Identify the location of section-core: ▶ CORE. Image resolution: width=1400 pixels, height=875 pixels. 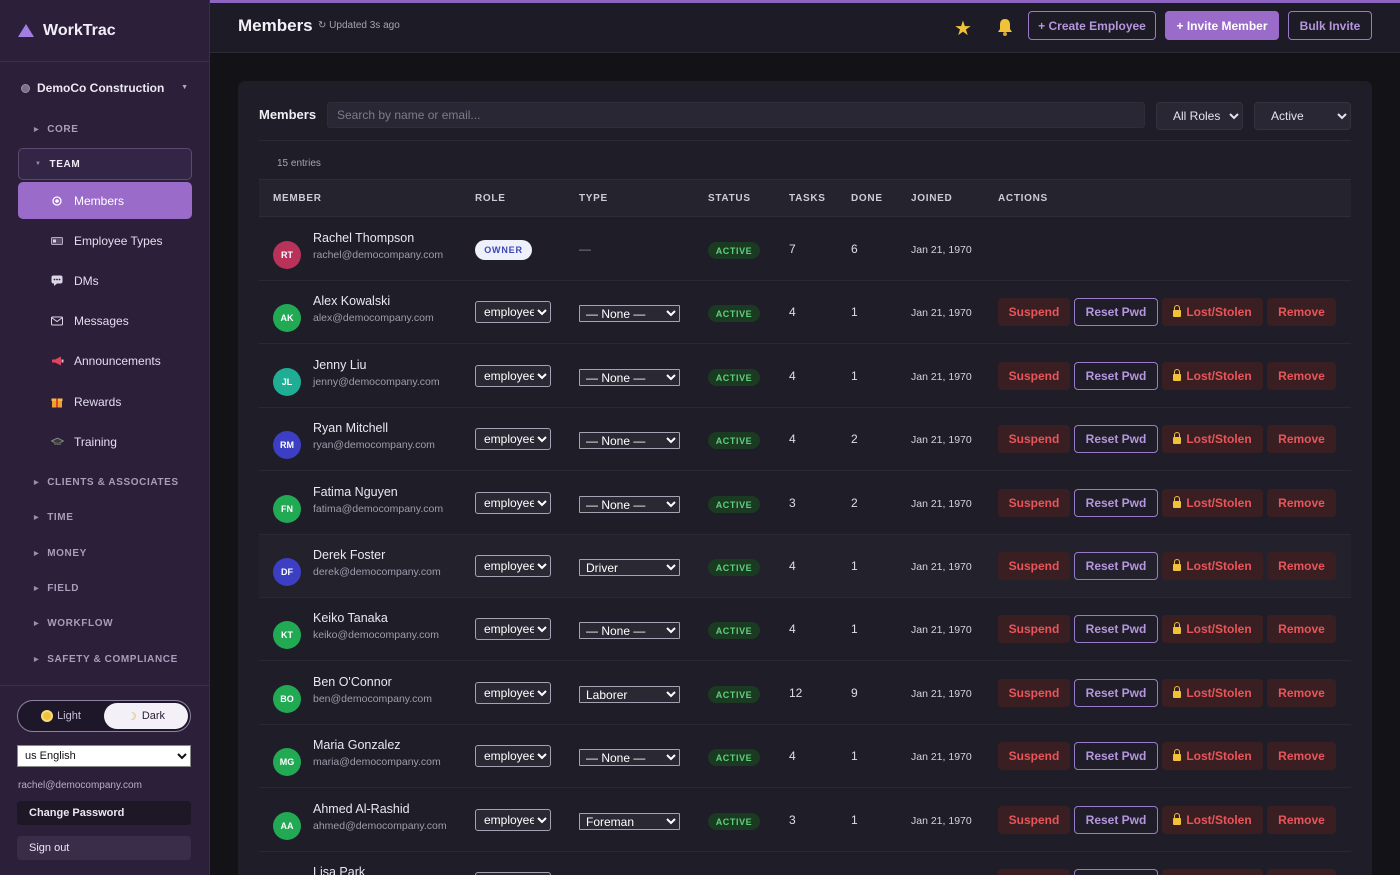
(105, 129).